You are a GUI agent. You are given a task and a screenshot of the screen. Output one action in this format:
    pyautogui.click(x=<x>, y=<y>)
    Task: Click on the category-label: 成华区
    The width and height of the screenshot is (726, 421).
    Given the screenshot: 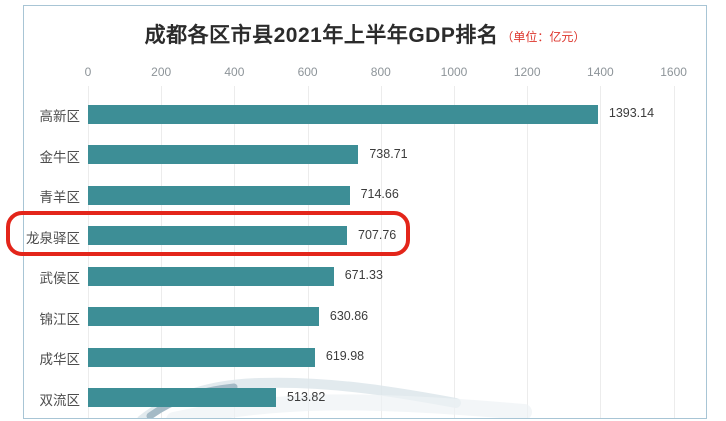 What is the action you would take?
    pyautogui.click(x=60, y=359)
    